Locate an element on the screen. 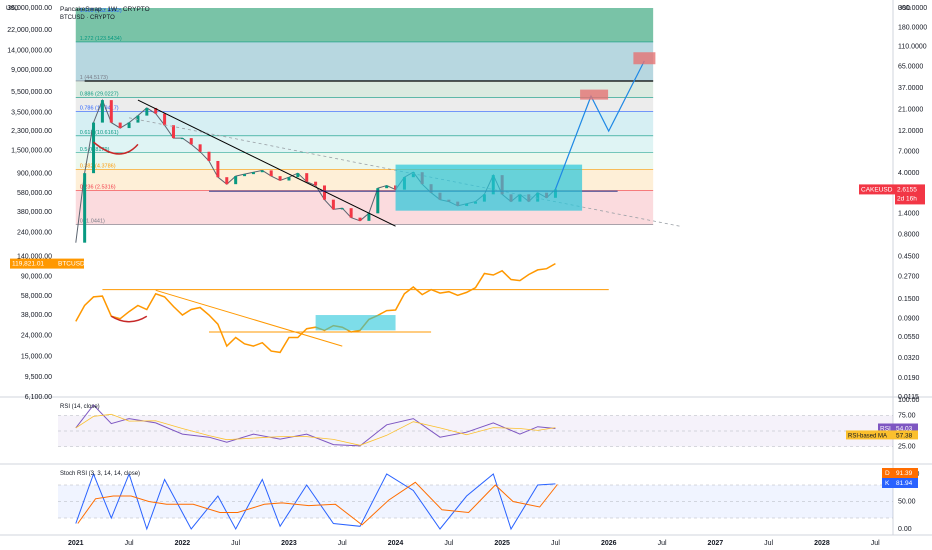 This screenshot has height=550, width=932. left-axis-tick: 24,000.00 is located at coordinates (36, 336).